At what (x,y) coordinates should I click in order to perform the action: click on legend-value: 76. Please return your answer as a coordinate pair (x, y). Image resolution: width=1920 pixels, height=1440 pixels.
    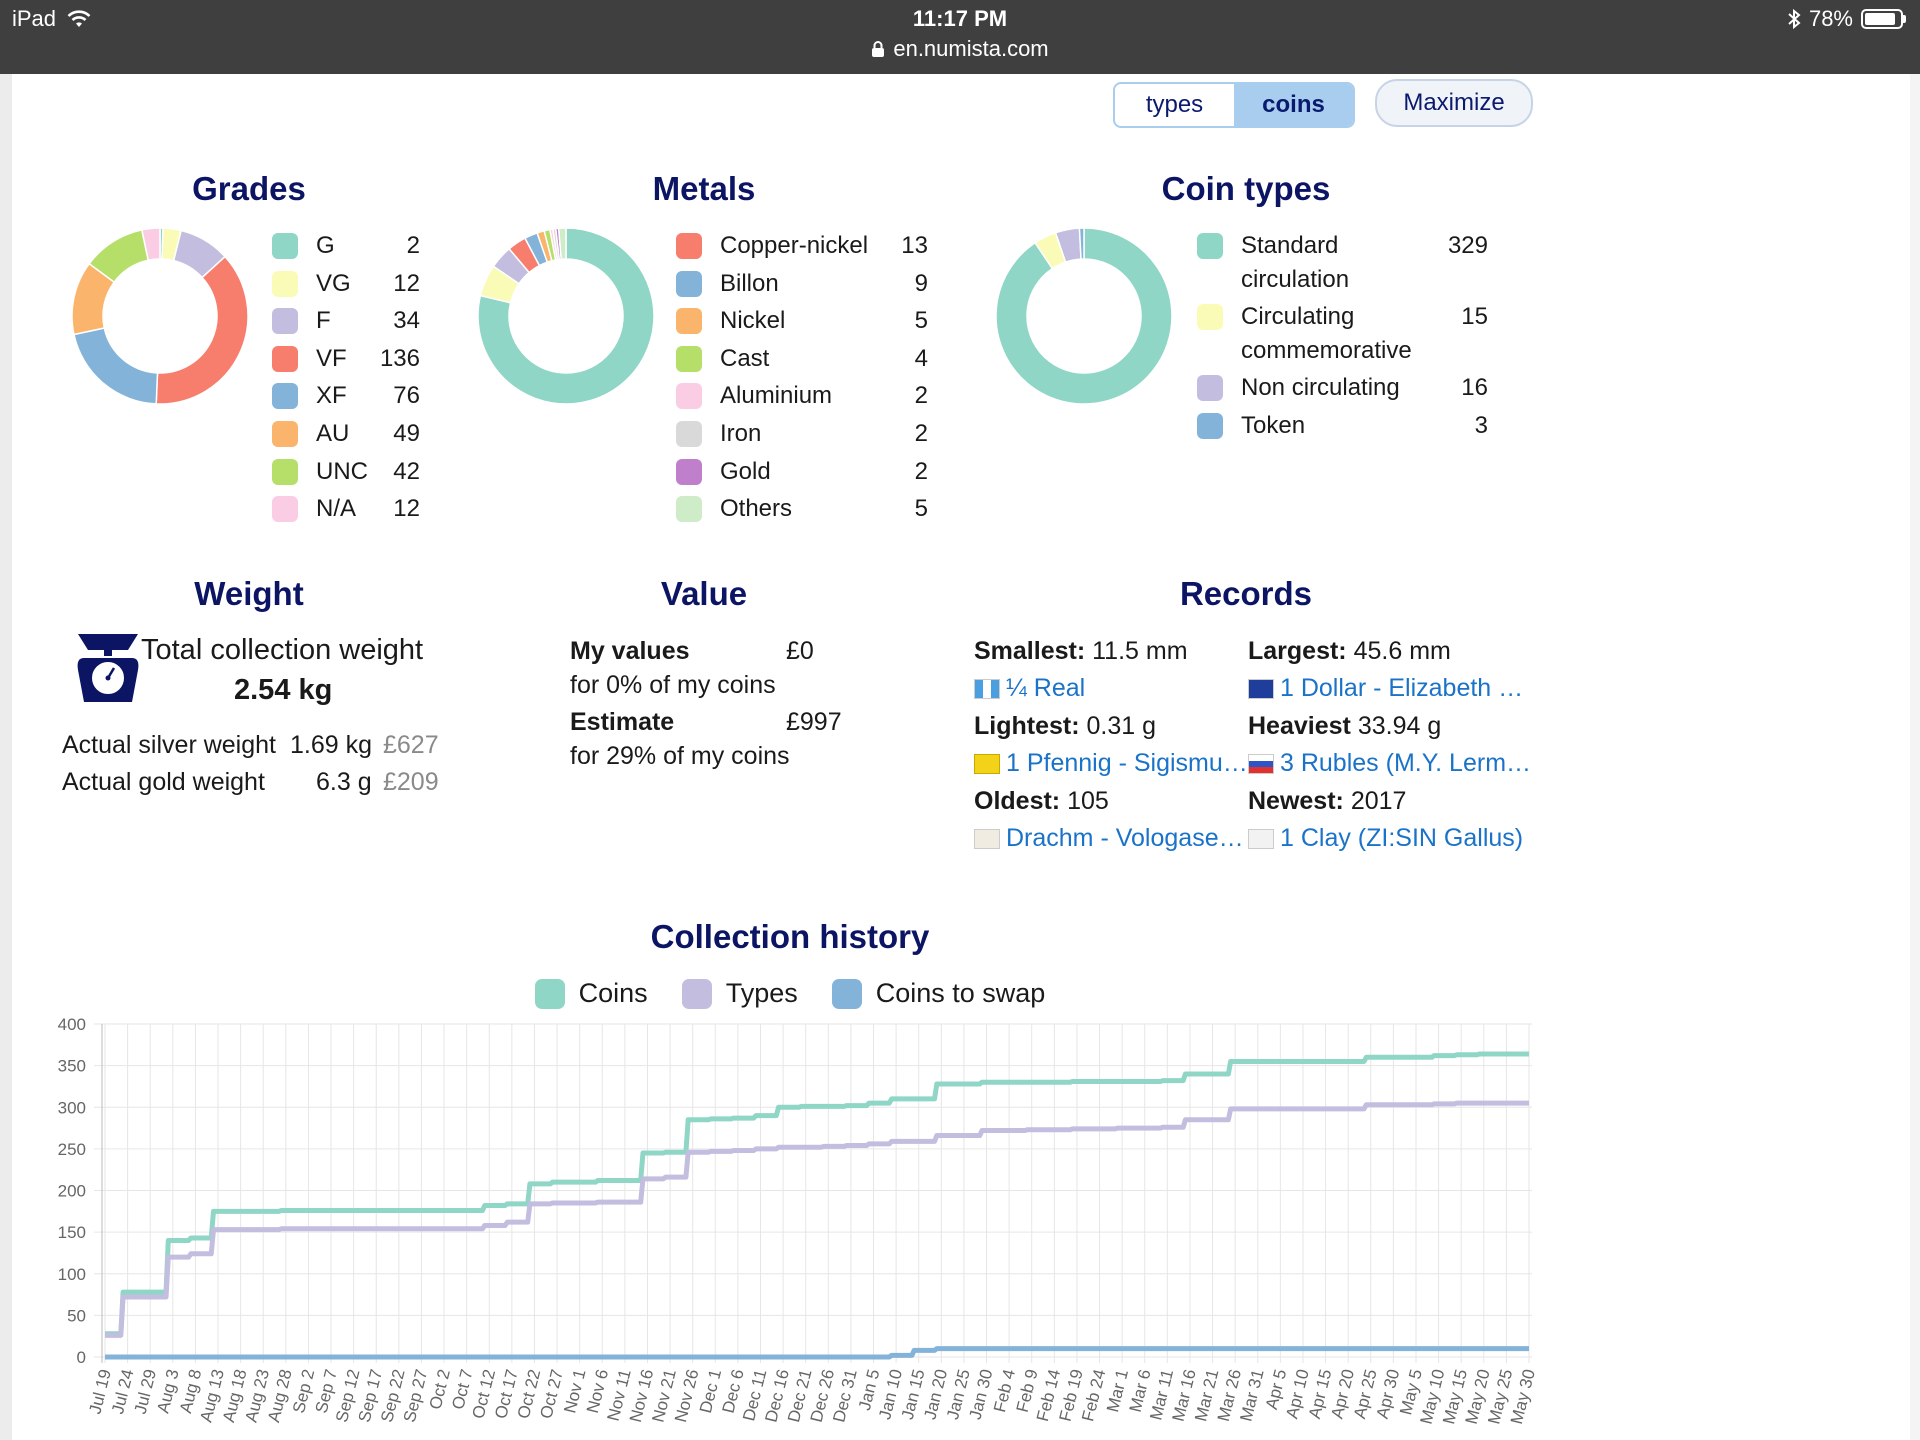
    Looking at the image, I should click on (406, 396).